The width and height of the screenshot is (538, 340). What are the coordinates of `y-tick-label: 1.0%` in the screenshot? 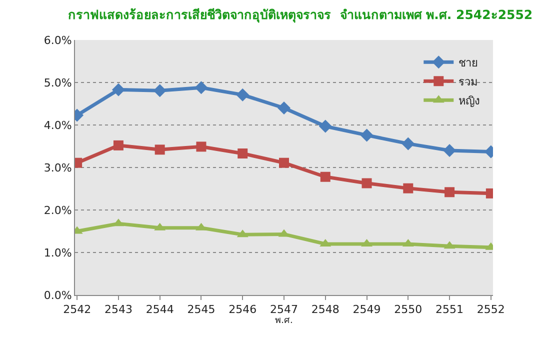 It's located at (58, 253).